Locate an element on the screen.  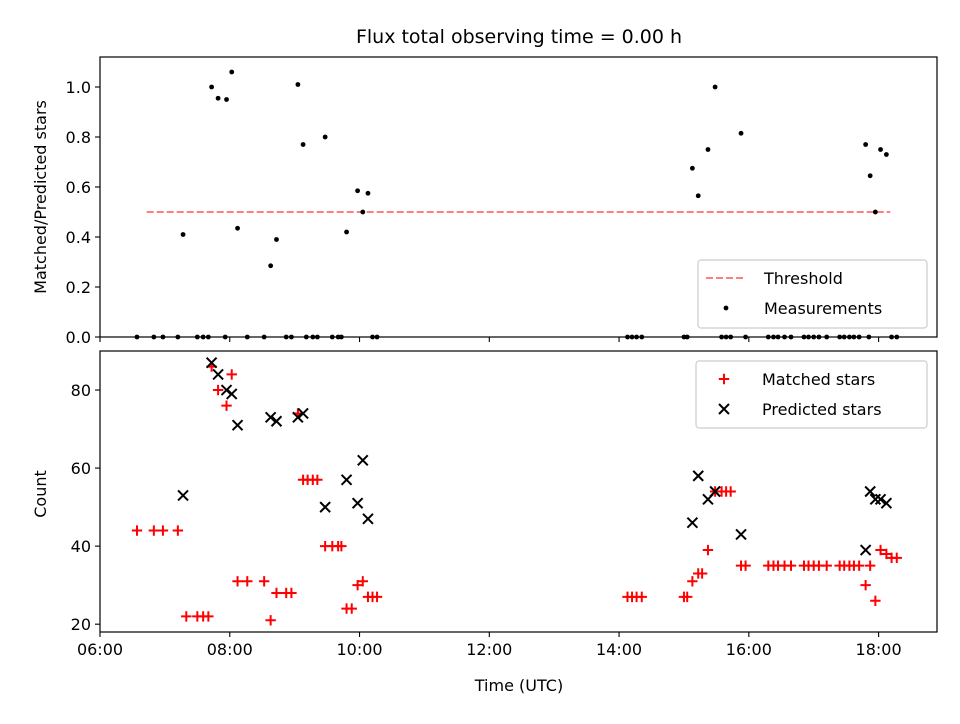
legend-label: Predicted stars is located at coordinates (822, 409).